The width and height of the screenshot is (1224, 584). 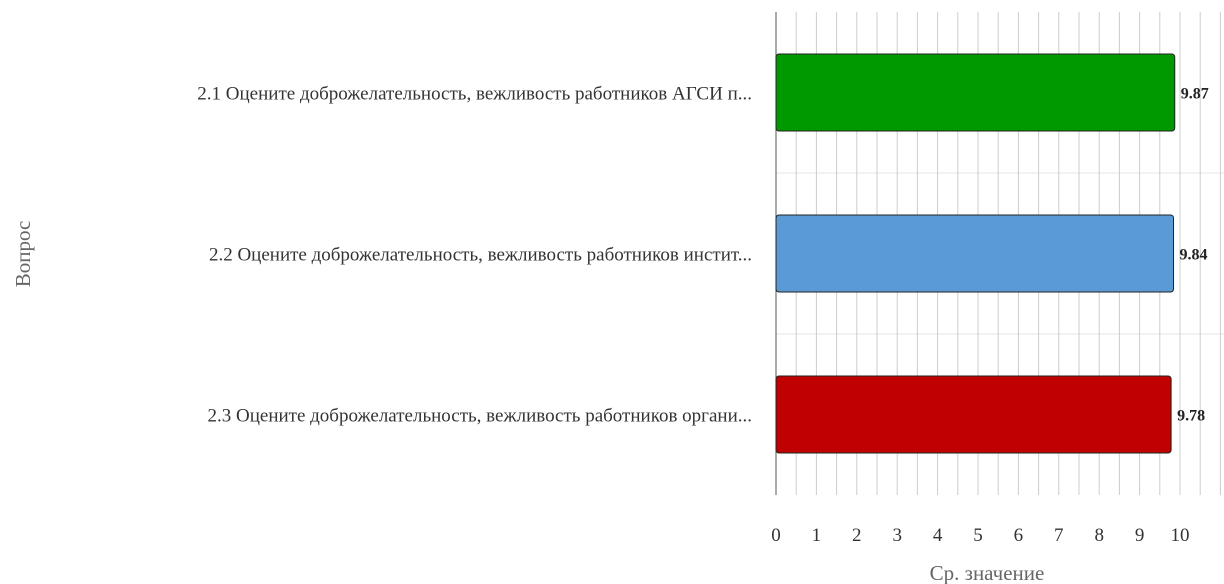 I want to click on x-tick-label: 2, so click(x=857, y=535).